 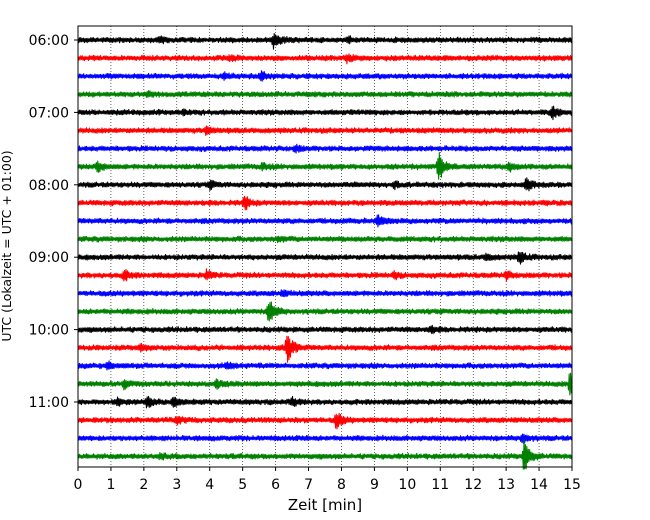 What do you see at coordinates (176, 485) in the screenshot?
I see `x-tick-label-3: 3` at bounding box center [176, 485].